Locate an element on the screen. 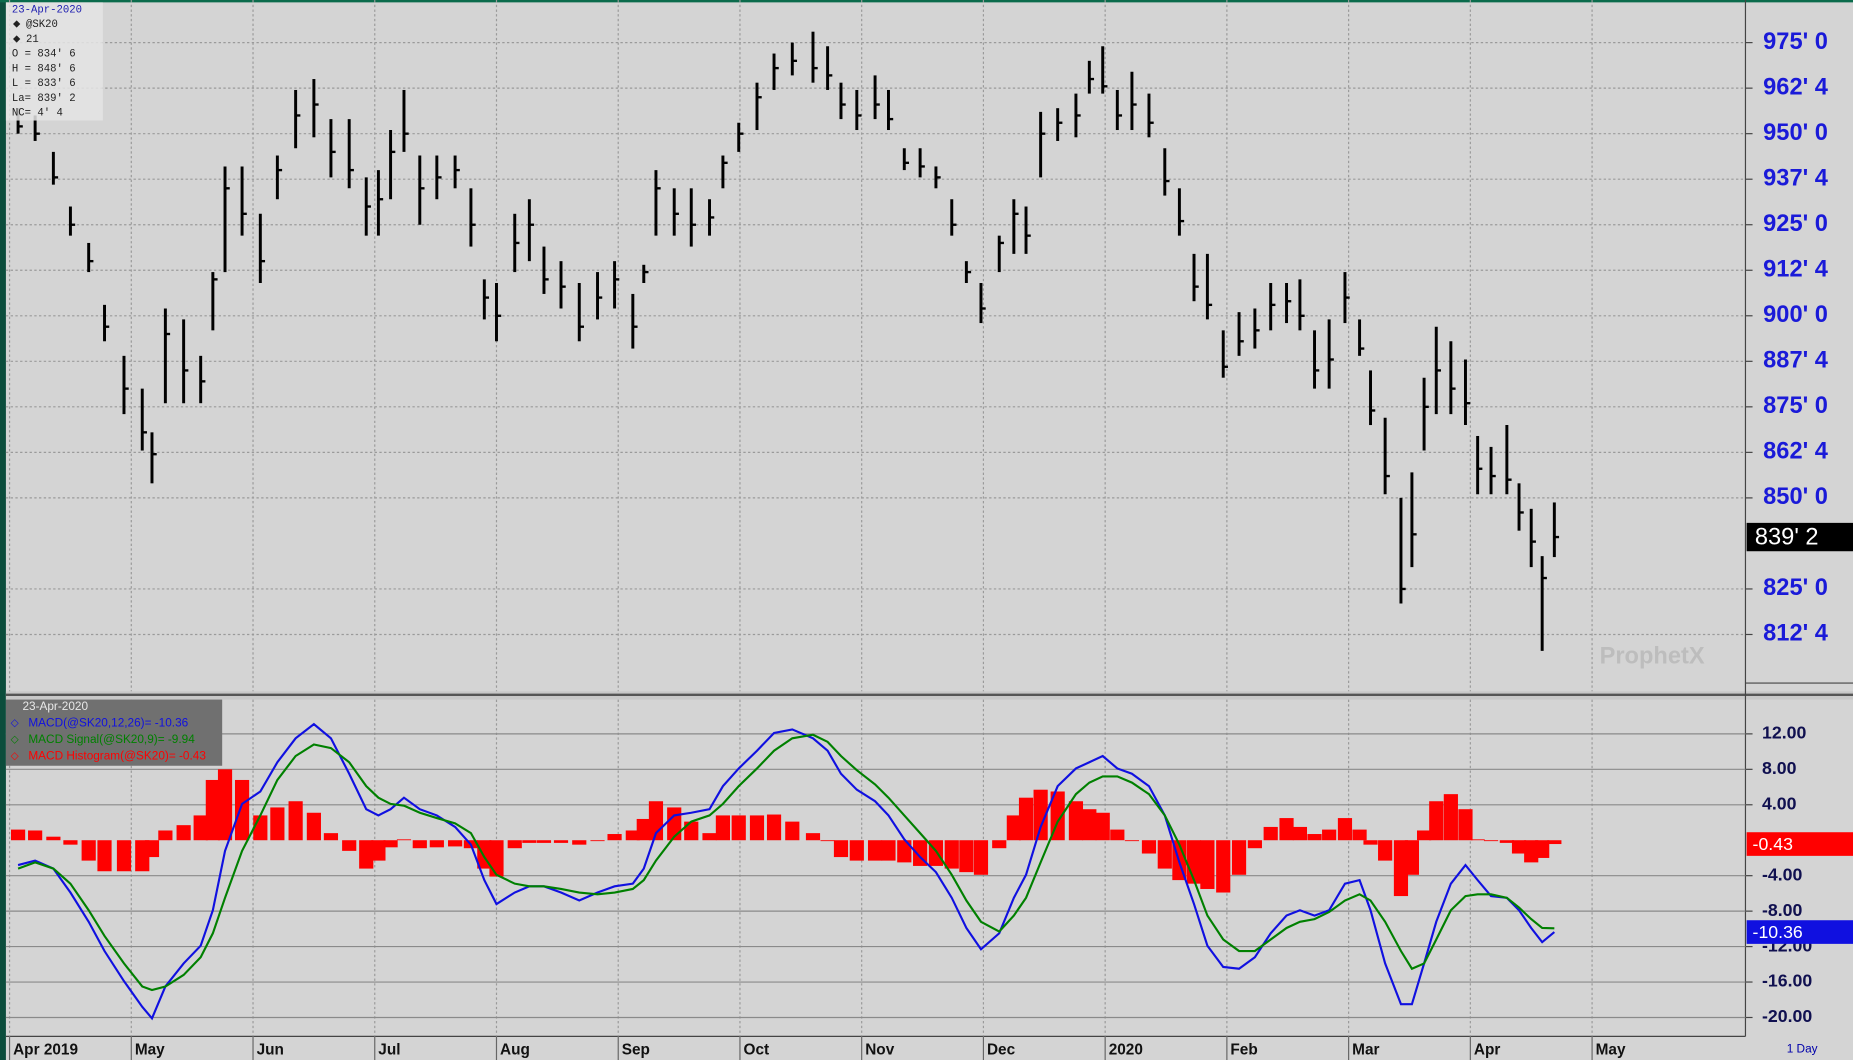  y-tick-label: 975' 0 is located at coordinates (1795, 42).